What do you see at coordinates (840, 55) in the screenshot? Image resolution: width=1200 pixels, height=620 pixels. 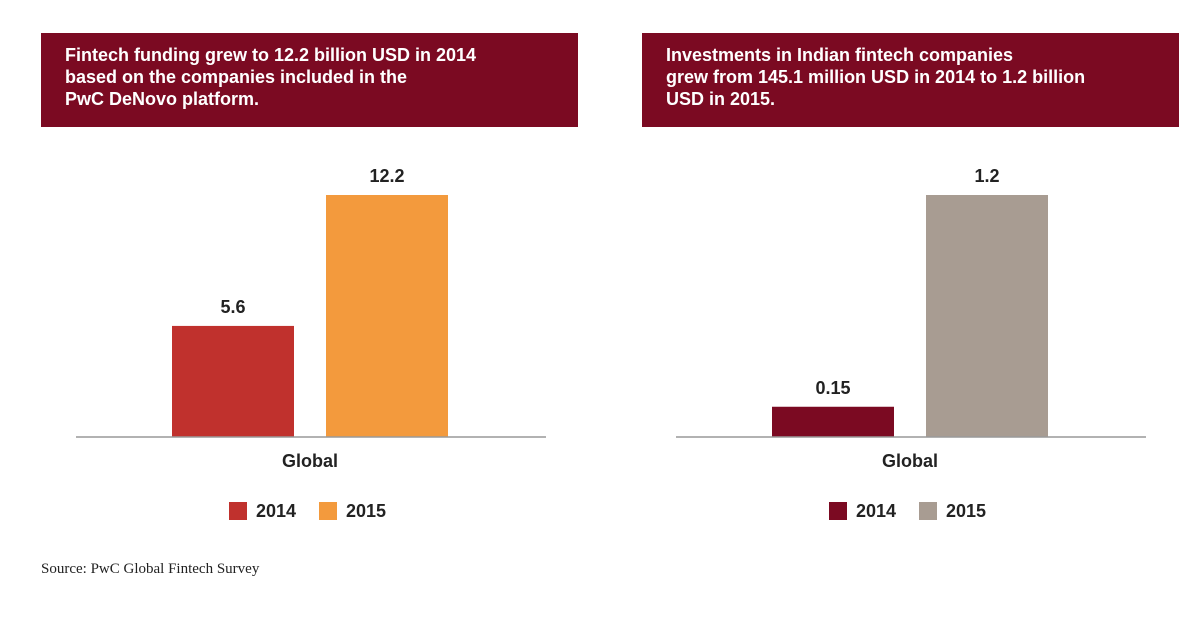 I see `header-line: Investments in Indian fintech companies` at bounding box center [840, 55].